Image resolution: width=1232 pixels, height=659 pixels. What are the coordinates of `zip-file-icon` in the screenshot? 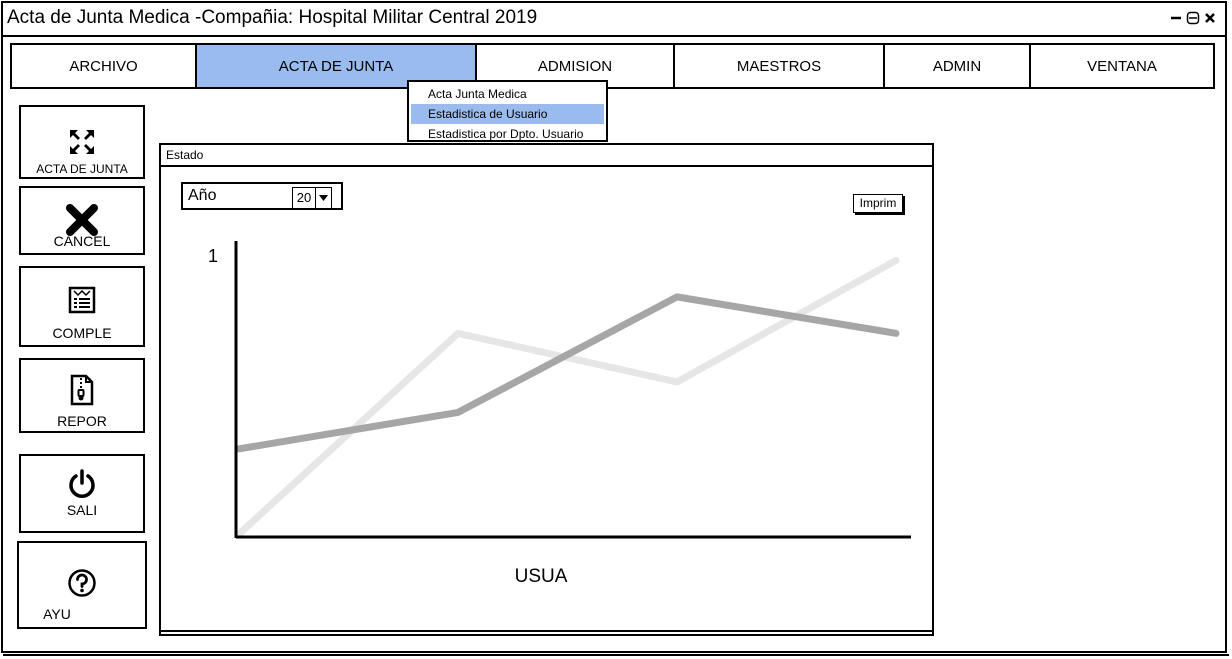 It's located at (82, 390).